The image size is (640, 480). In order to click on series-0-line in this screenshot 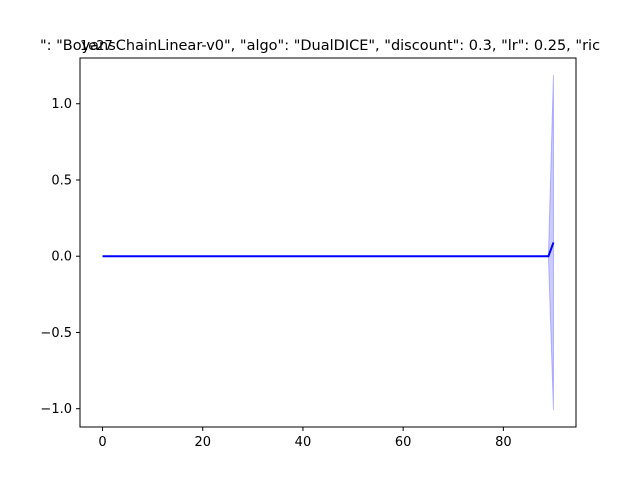, I will do `click(328, 250)`.